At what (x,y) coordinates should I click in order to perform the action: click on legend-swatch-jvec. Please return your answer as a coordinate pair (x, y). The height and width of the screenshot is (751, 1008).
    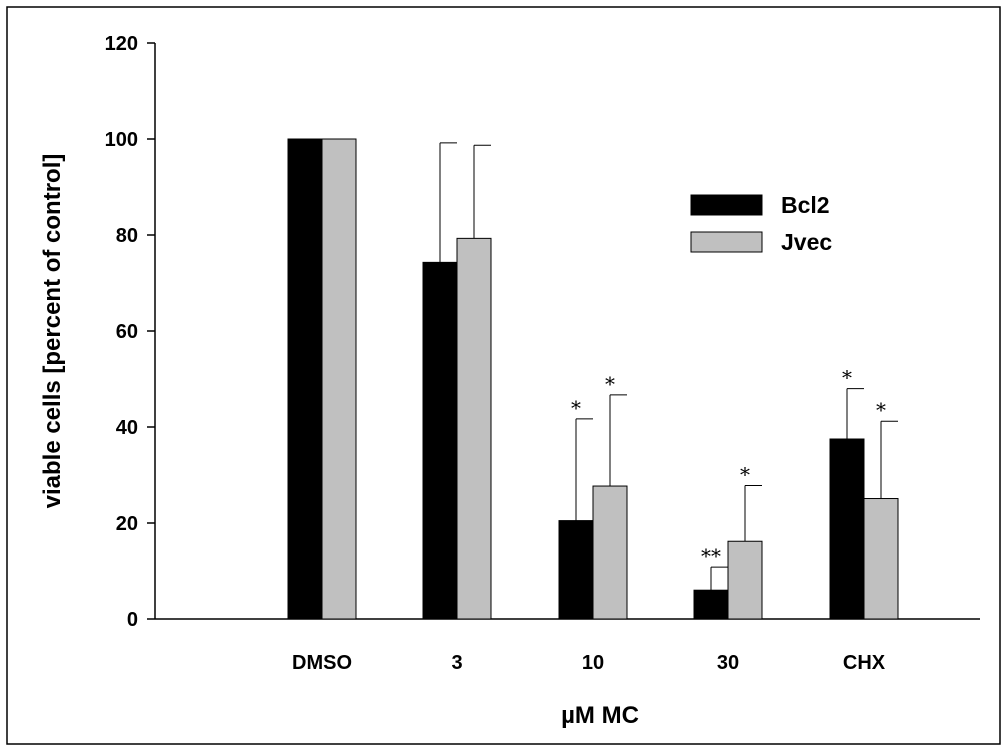
    Looking at the image, I should click on (726, 242).